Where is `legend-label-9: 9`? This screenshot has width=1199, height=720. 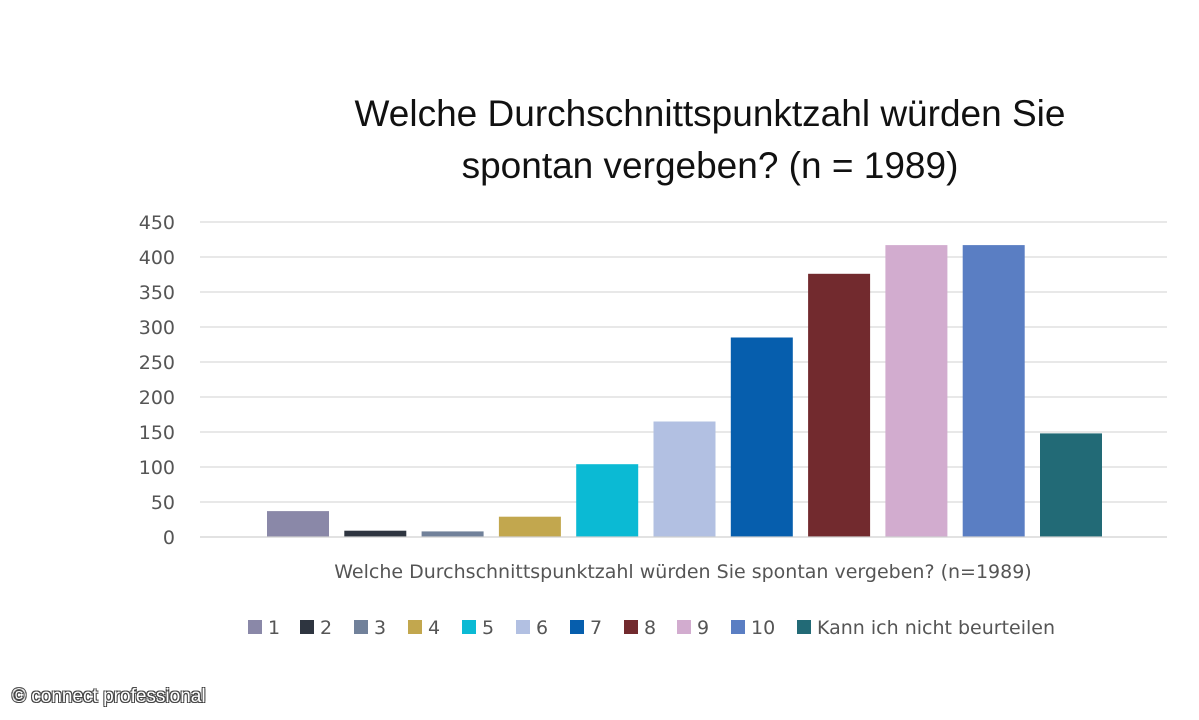
legend-label-9: 9 is located at coordinates (703, 628).